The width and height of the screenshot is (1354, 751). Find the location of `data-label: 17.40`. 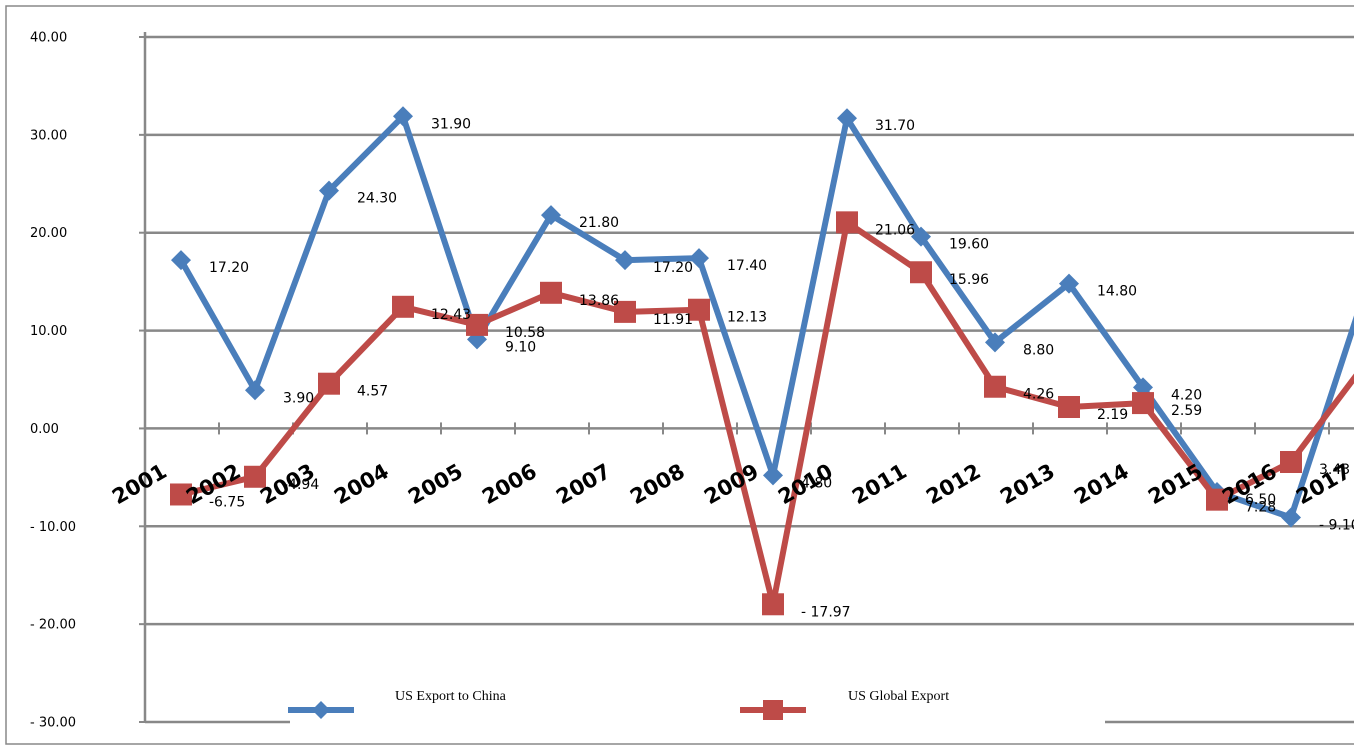

data-label: 17.40 is located at coordinates (747, 266).